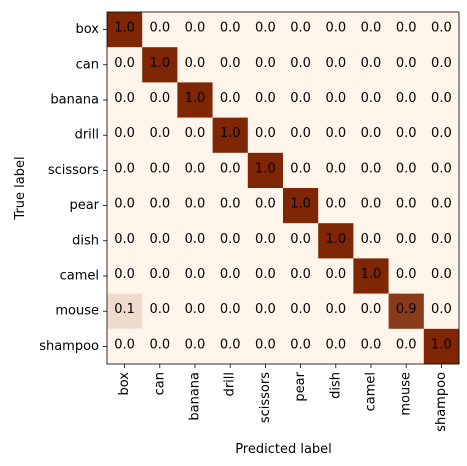 This screenshot has width=467, height=466. Describe the element at coordinates (87, 64) in the screenshot. I see `y-tick-label: can` at that location.